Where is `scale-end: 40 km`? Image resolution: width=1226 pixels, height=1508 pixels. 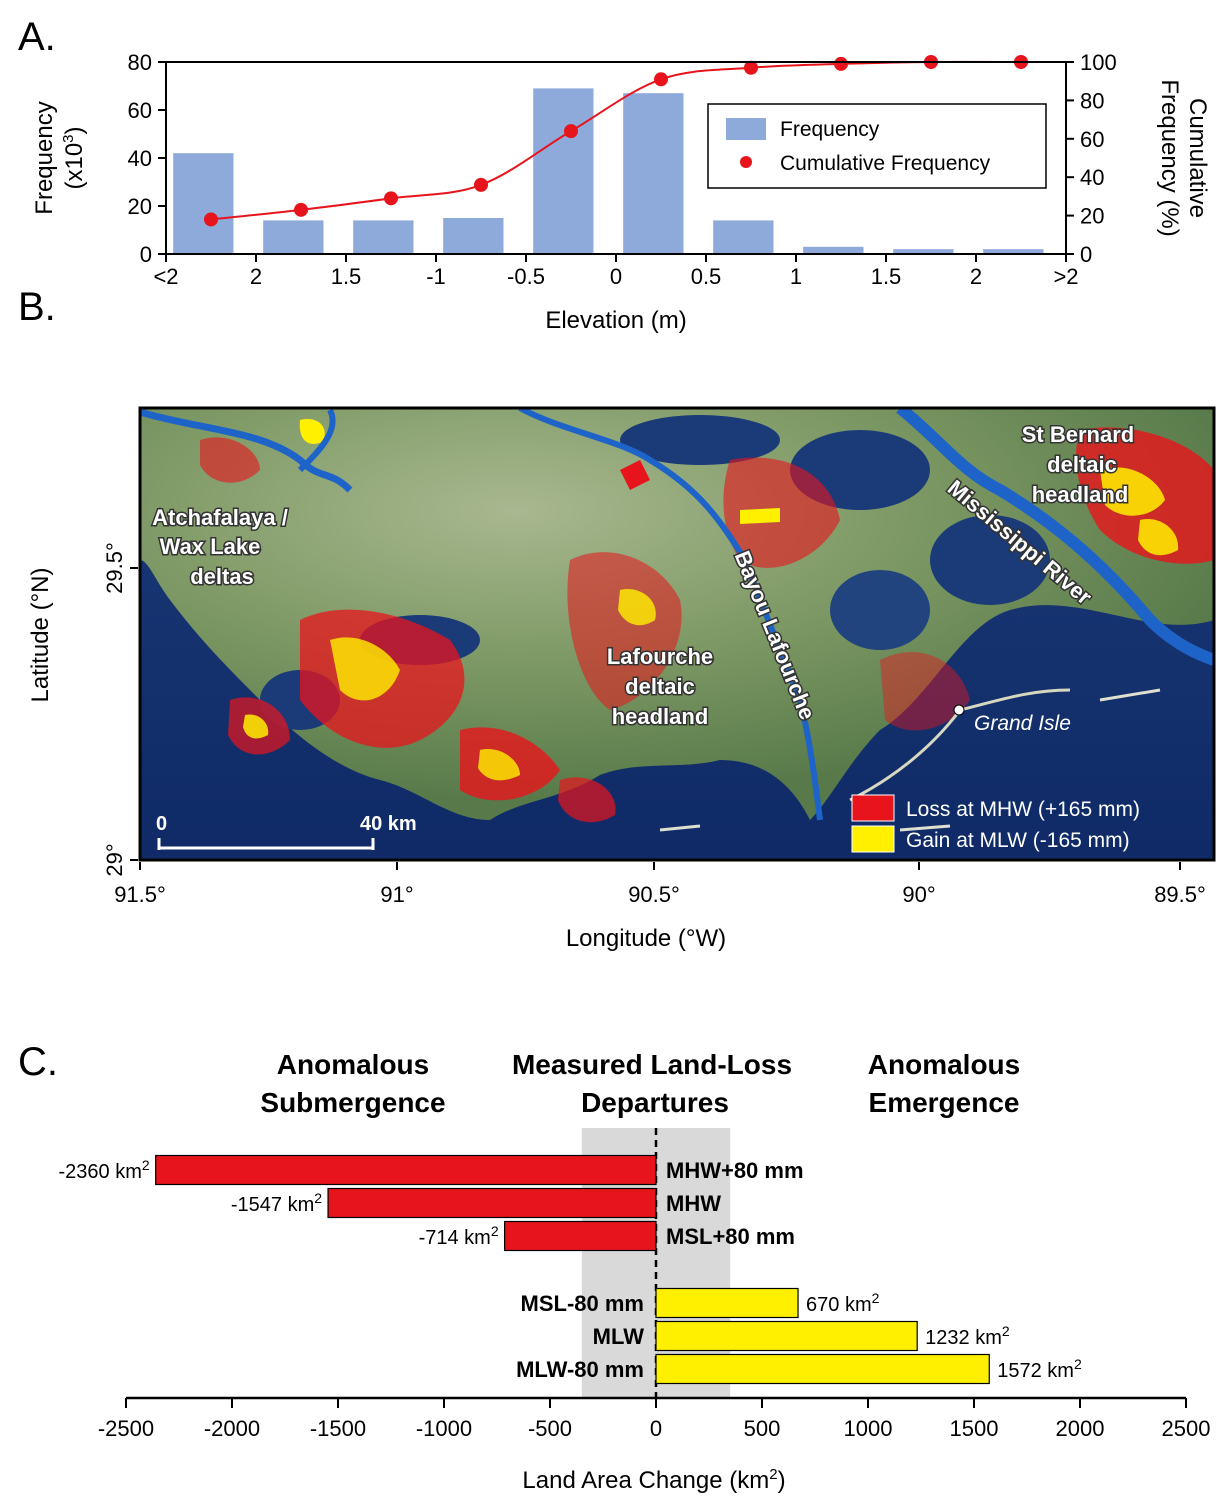 scale-end: 40 km is located at coordinates (388, 824).